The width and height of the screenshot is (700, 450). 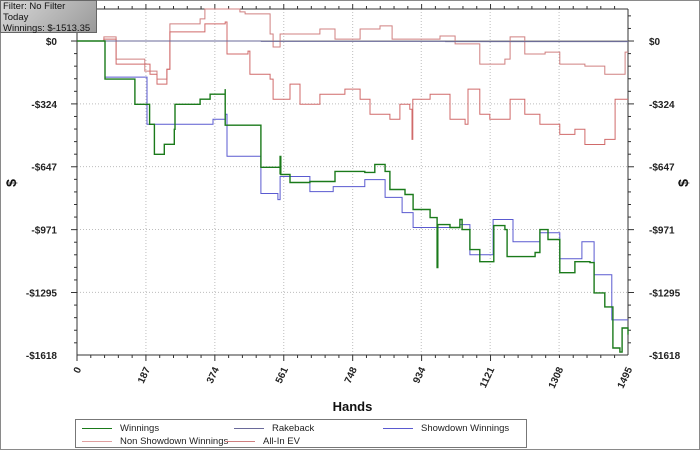 What do you see at coordinates (42, 293) in the screenshot?
I see `y-tick-label-left: -$1295` at bounding box center [42, 293].